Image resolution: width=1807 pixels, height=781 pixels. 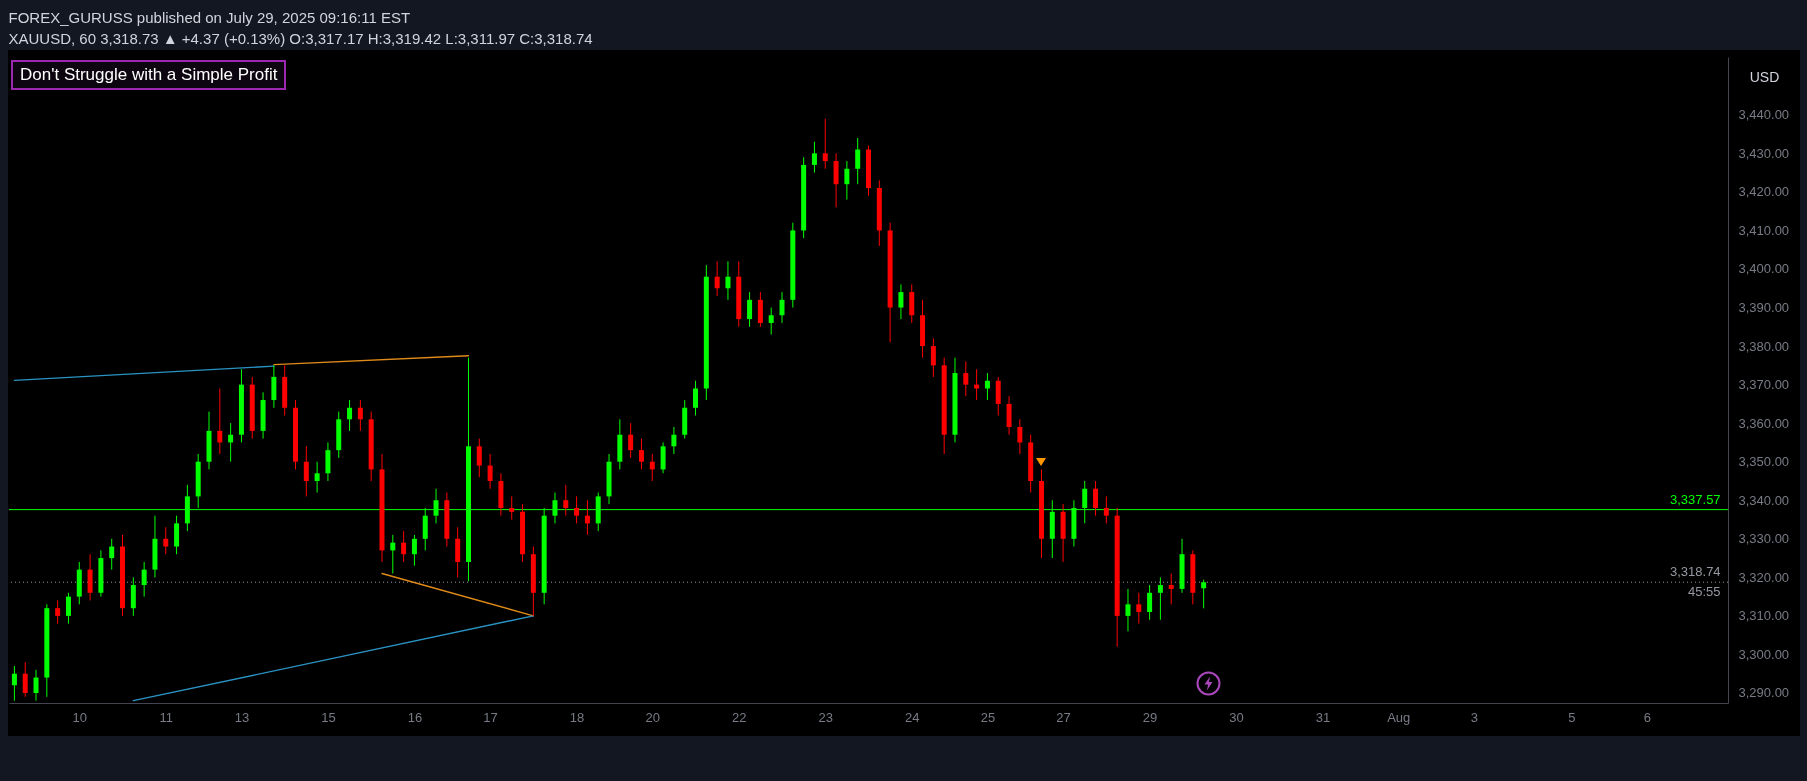 What do you see at coordinates (1764, 577) in the screenshot?
I see `y-tick-label: 3,320.00` at bounding box center [1764, 577].